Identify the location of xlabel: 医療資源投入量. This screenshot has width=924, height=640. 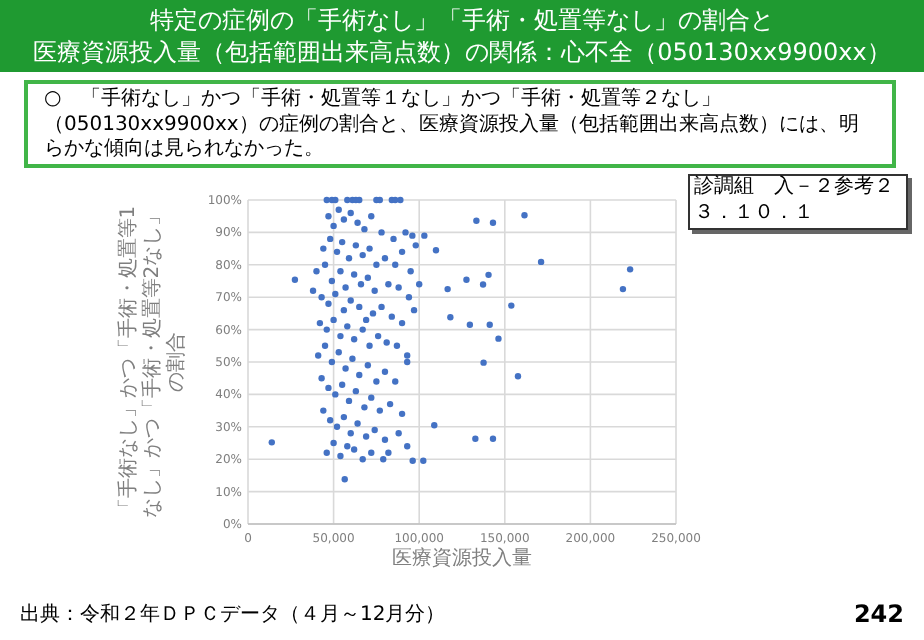
(462, 560).